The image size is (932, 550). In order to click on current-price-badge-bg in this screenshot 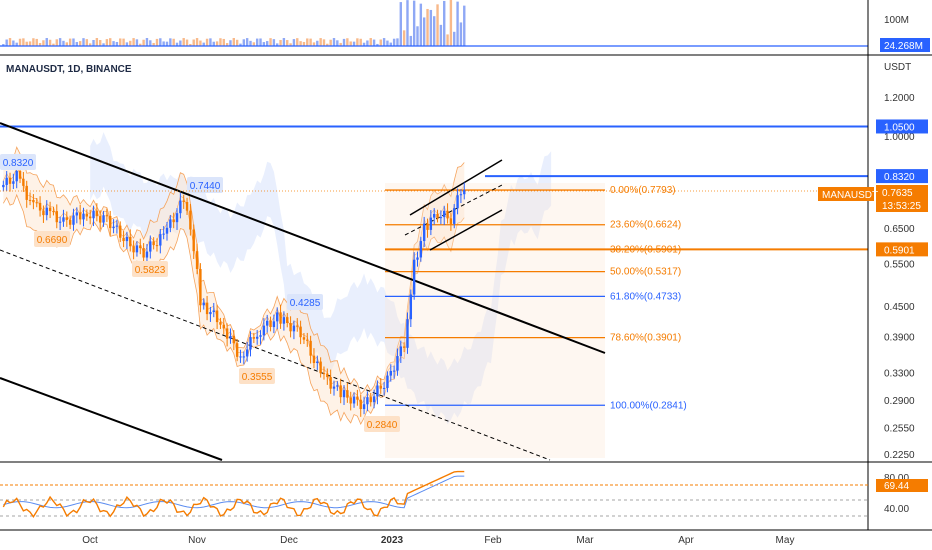, I will do `click(902, 192)`.